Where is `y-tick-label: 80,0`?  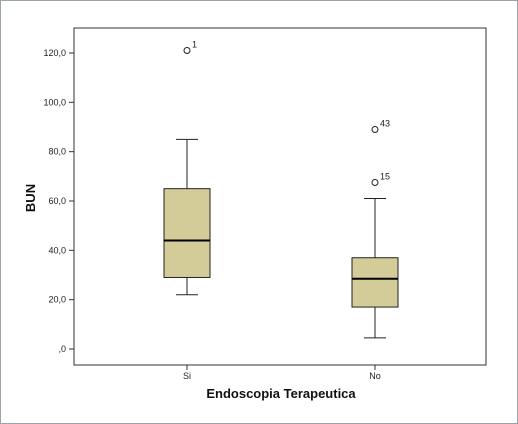 y-tick-label: 80,0 is located at coordinates (57, 152).